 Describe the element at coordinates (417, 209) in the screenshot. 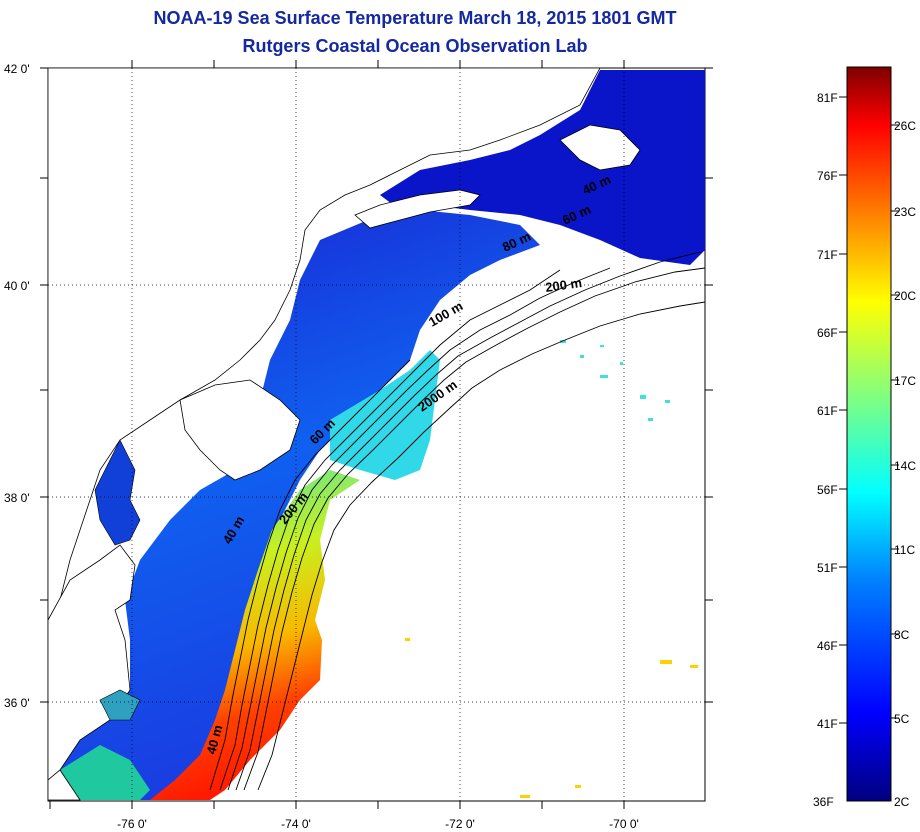

I see `land-long-island` at that location.